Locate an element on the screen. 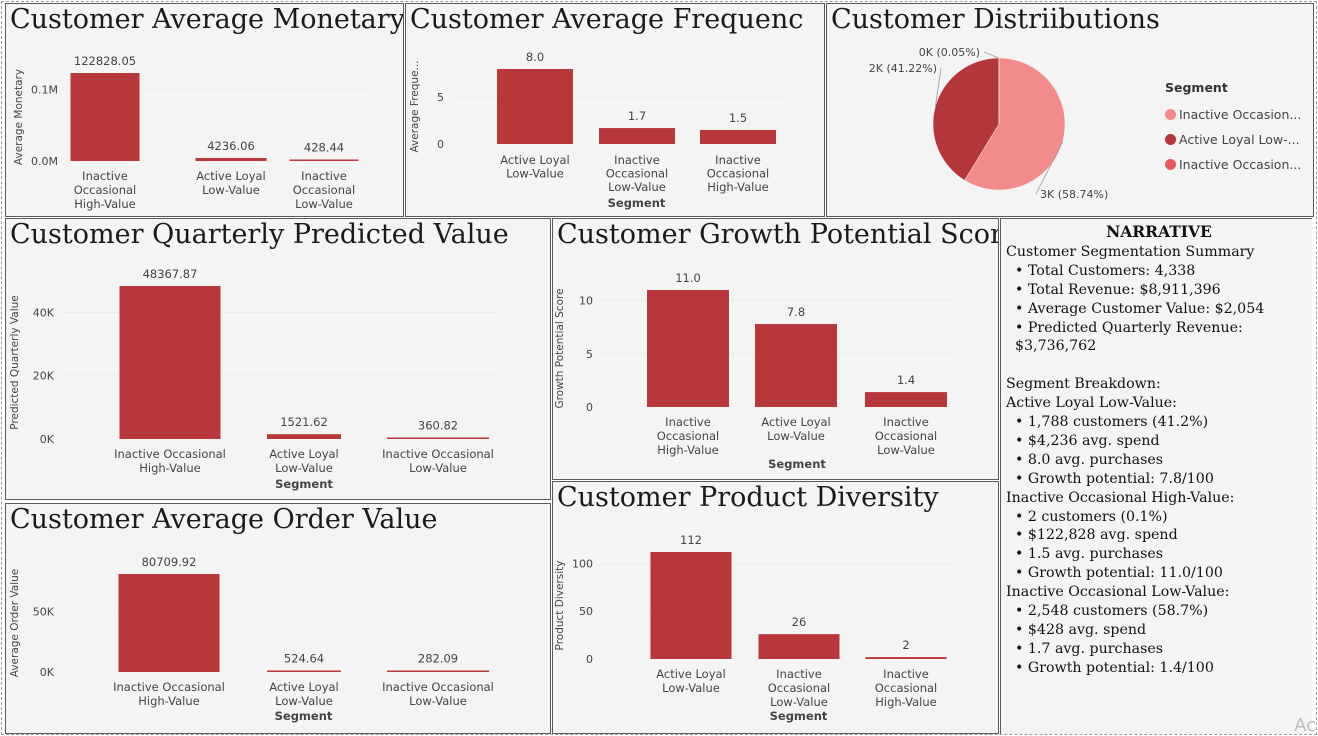 This screenshot has height=736, width=1318. chart-title: Customer Average Monetary is located at coordinates (207, 19).